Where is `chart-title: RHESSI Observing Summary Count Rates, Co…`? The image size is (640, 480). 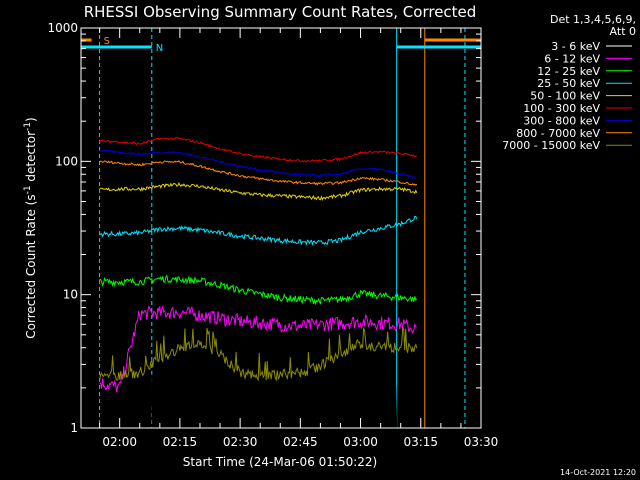
chart-title: RHESSI Observing Summary Count Rates, Co… is located at coordinates (280, 12).